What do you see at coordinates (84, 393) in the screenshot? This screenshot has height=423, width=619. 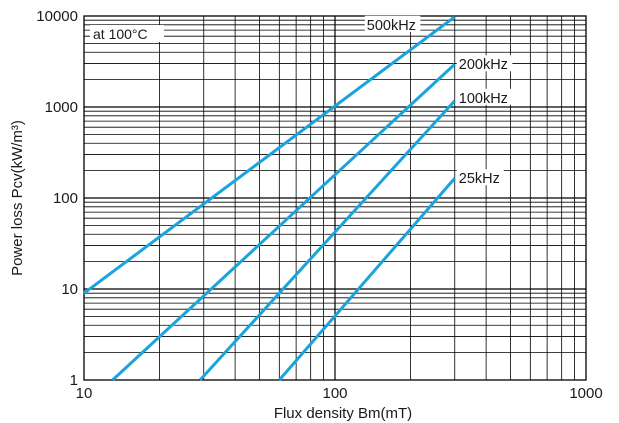 I see `x-tick-label: 10` at bounding box center [84, 393].